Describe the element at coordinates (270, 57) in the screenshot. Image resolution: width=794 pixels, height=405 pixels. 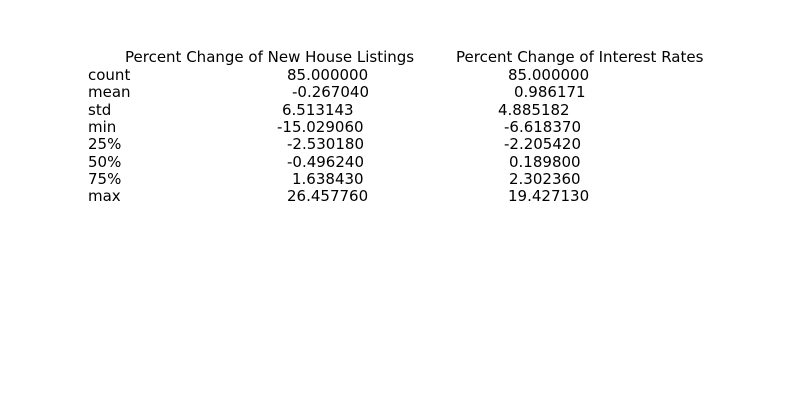
I see `column-header-new-house-listings: Percent Change of New House Listings` at that location.